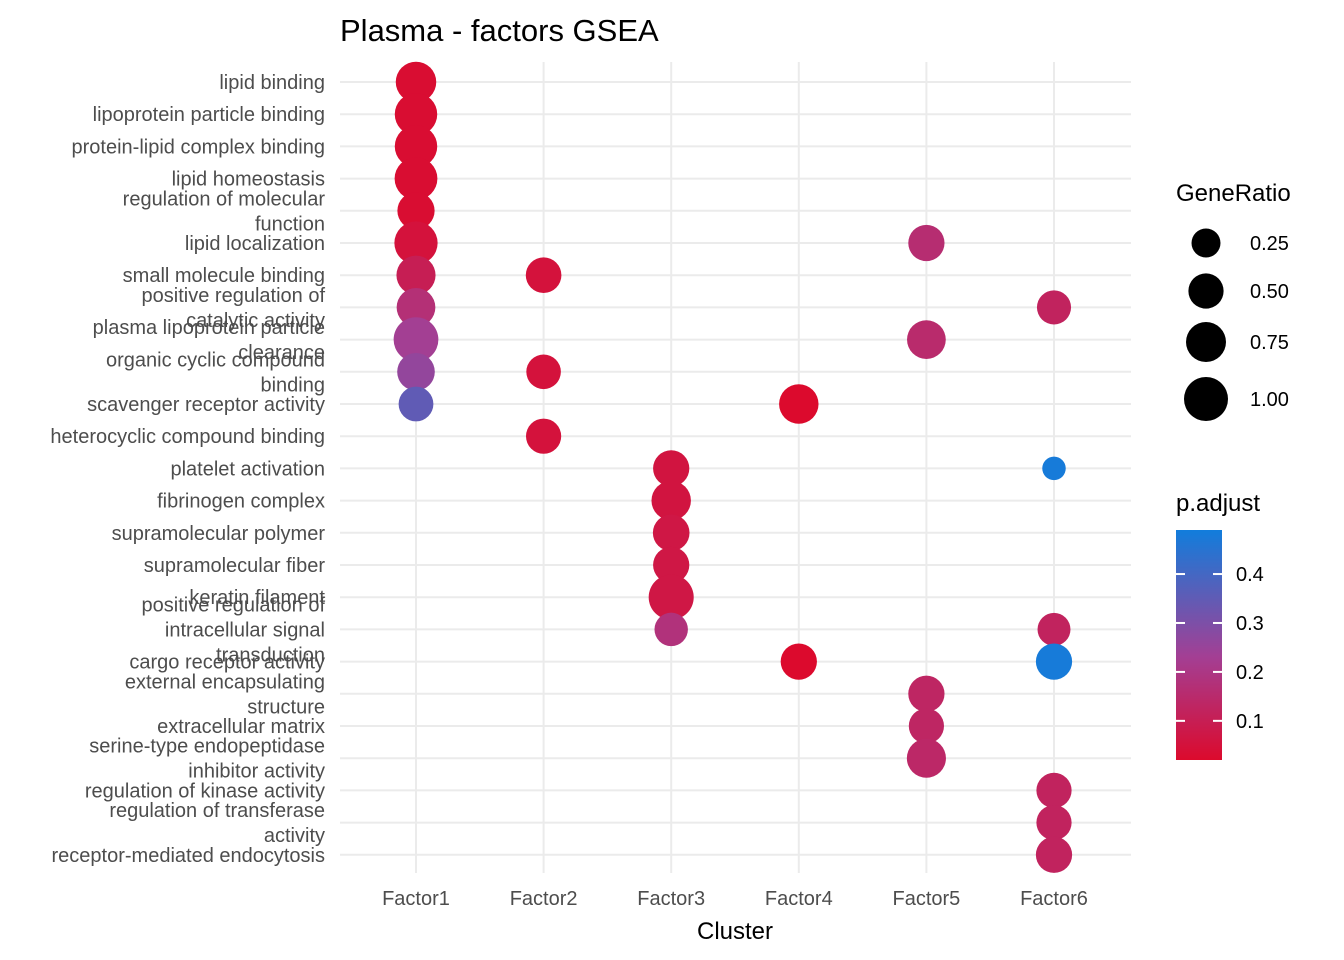  I want to click on x-tick-label: Factor2, so click(544, 899).